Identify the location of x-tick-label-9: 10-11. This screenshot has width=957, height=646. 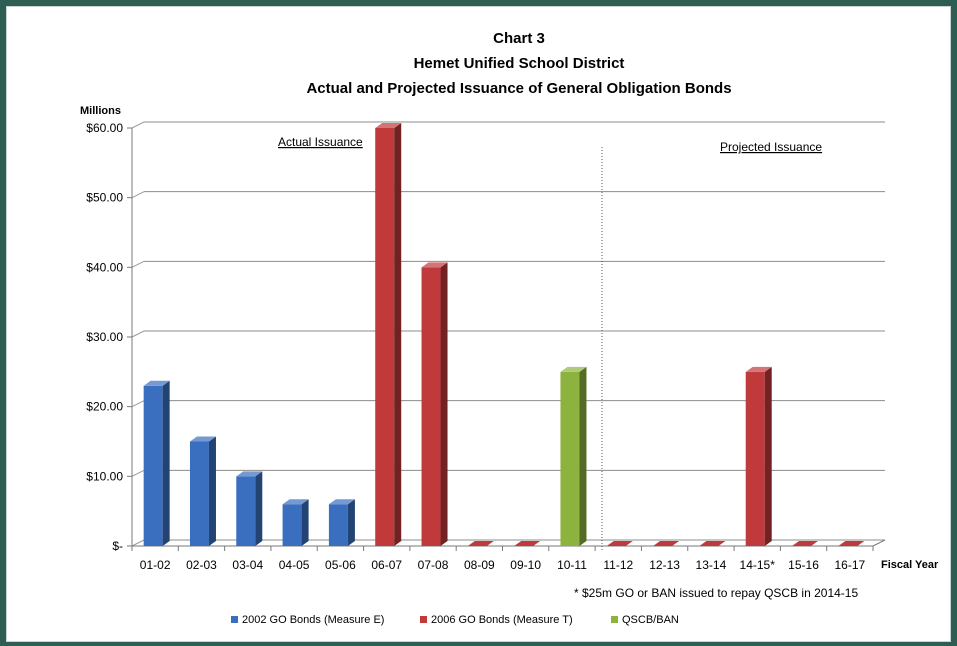
(572, 565).